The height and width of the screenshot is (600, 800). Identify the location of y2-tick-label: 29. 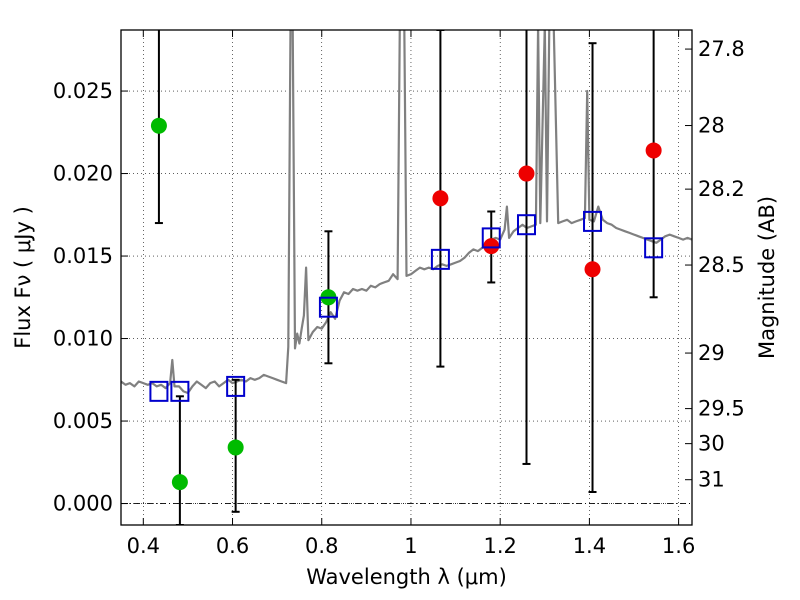
(711, 353).